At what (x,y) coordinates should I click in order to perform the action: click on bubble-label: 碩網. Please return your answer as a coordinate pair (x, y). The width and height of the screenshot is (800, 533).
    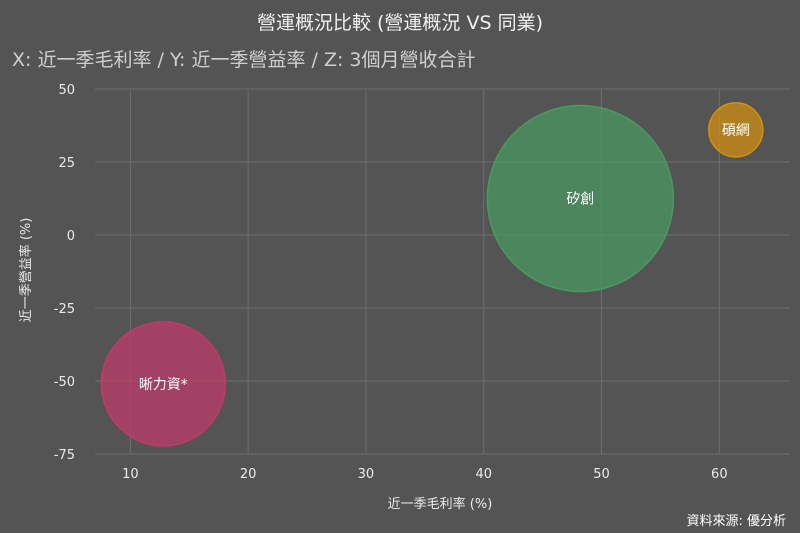
    Looking at the image, I should click on (736, 131).